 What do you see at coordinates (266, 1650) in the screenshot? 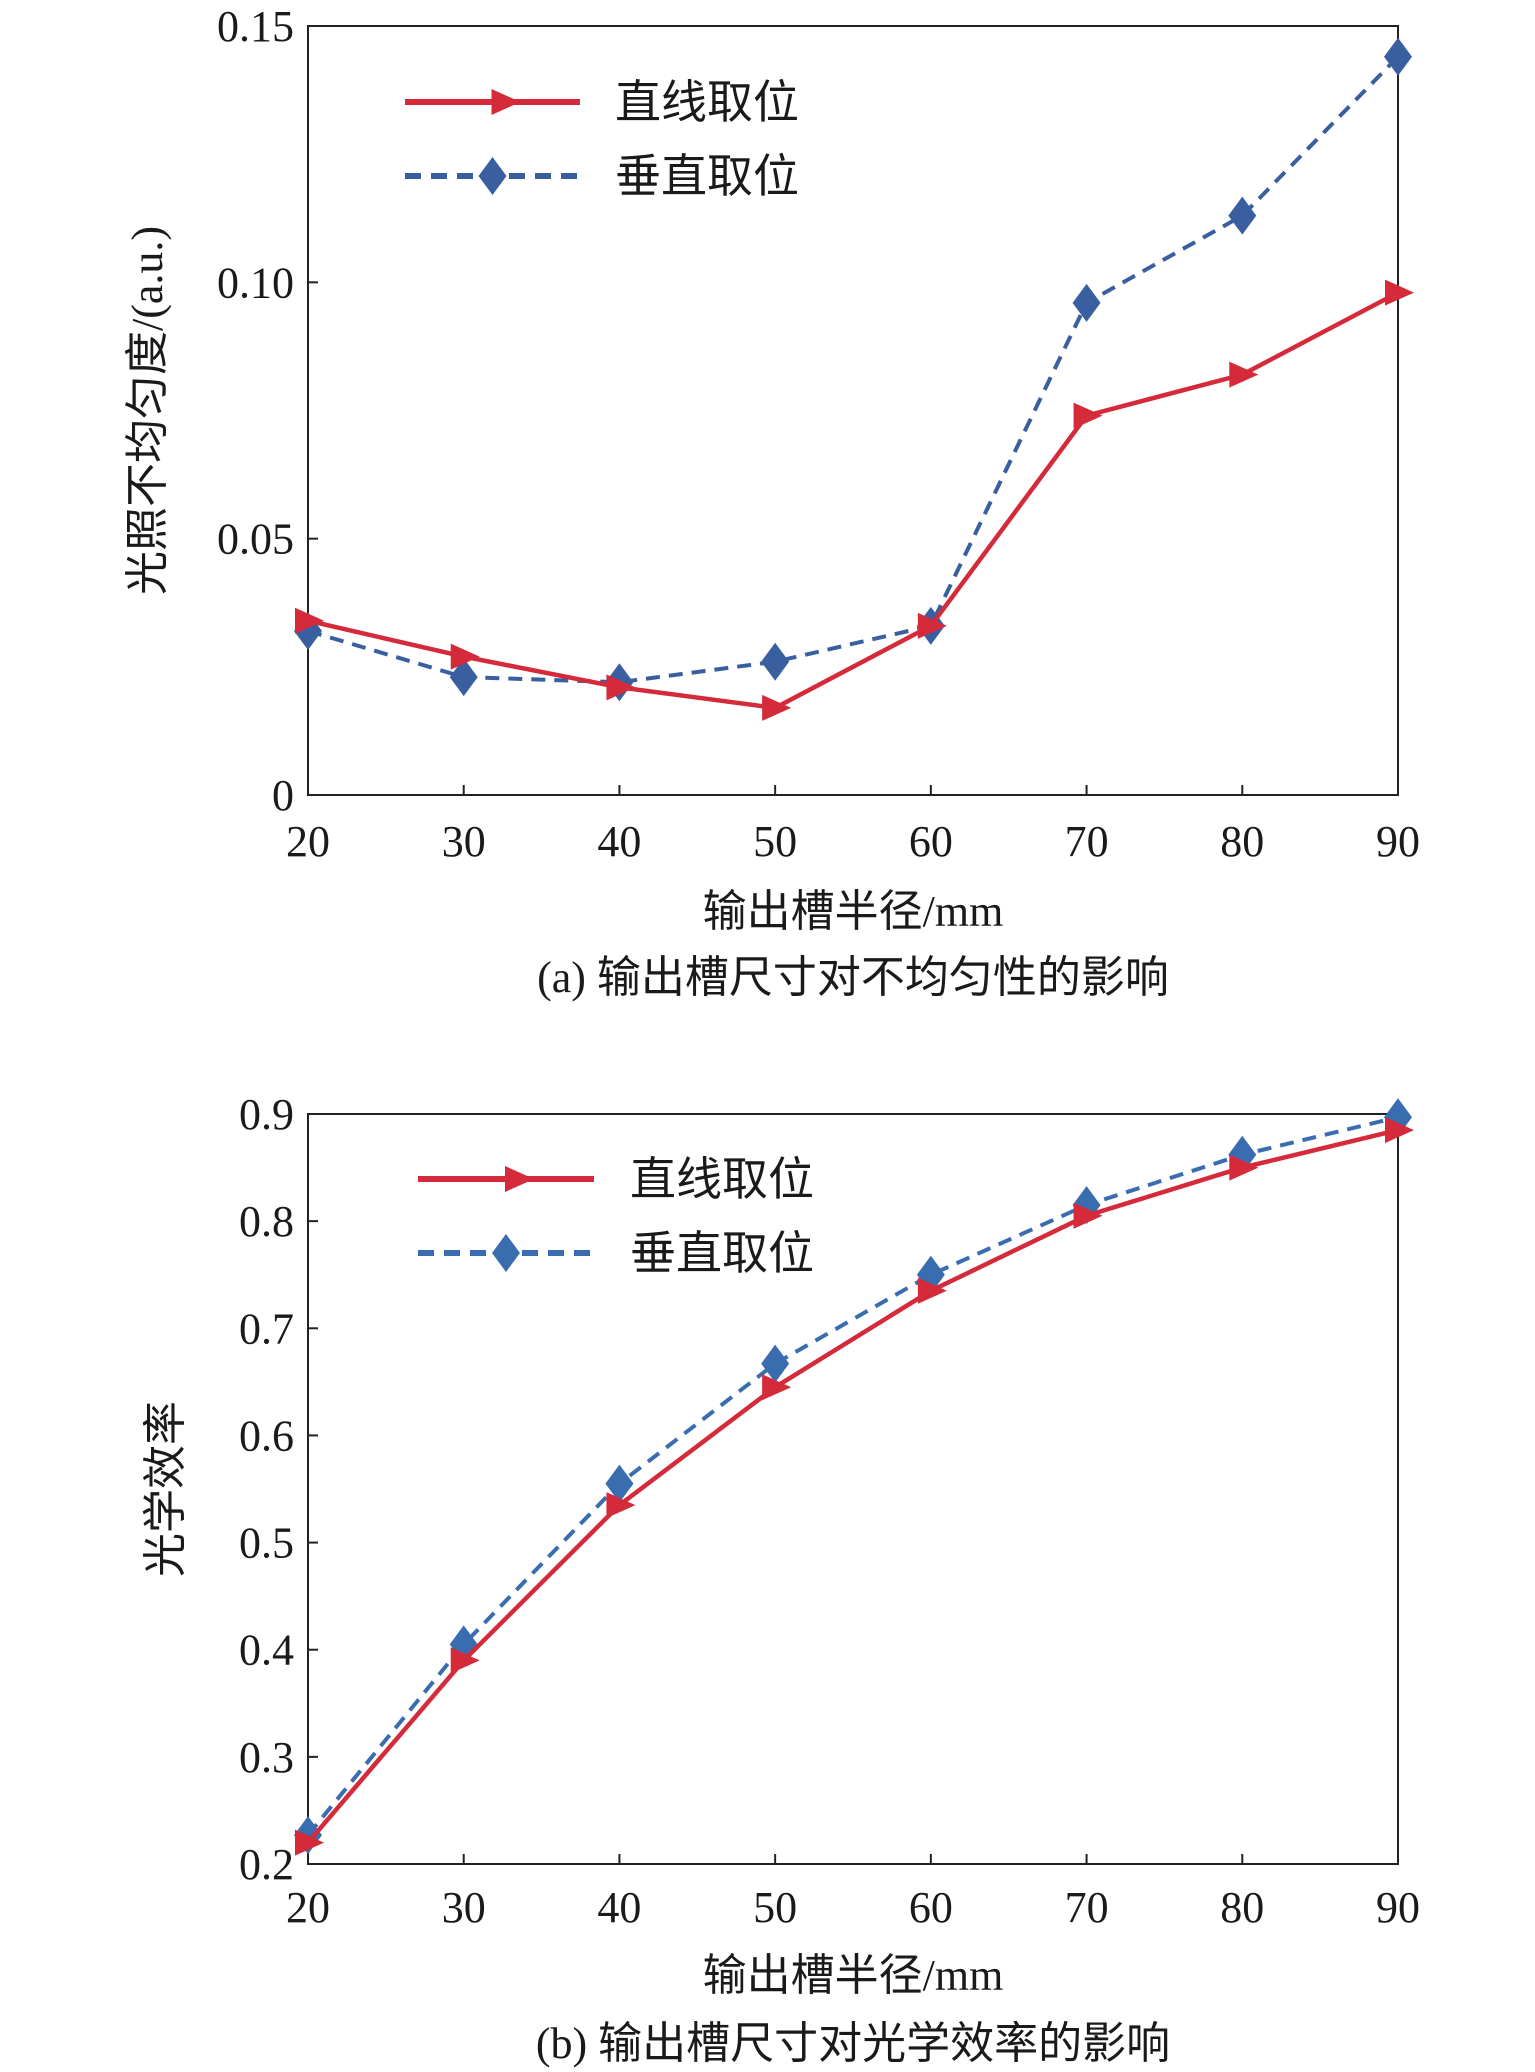
I see `y-tick-label: 0.4` at bounding box center [266, 1650].